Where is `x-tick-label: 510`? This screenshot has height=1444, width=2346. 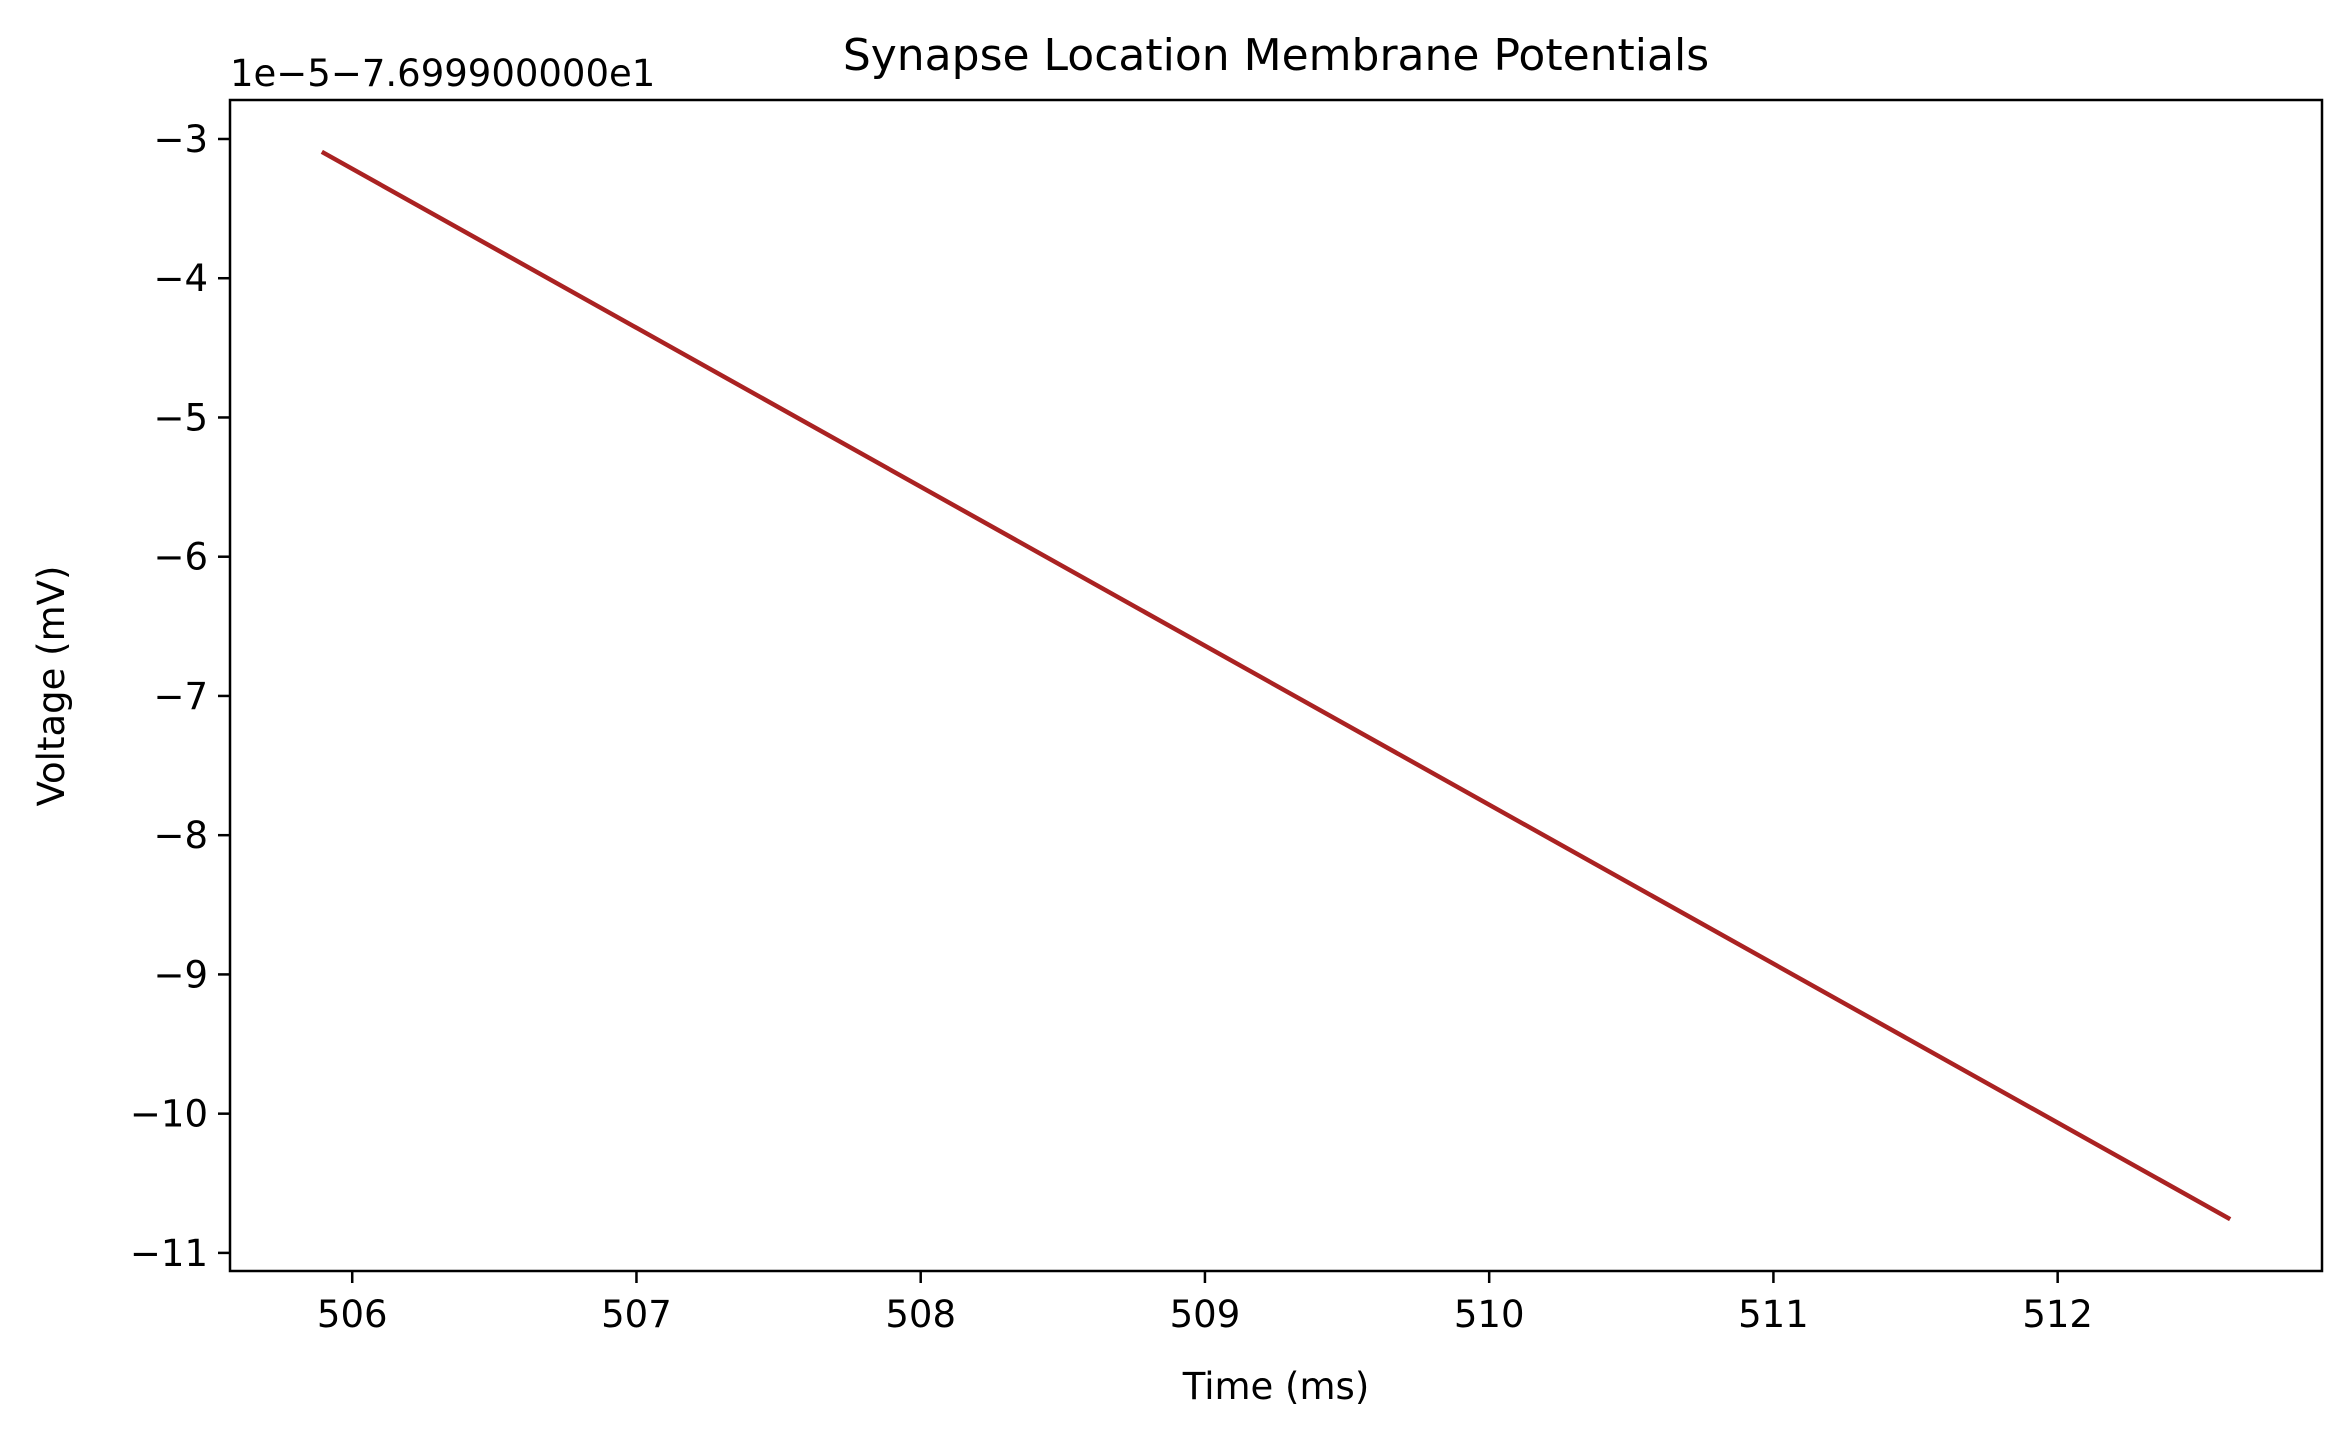
x-tick-label: 510 is located at coordinates (1489, 1314).